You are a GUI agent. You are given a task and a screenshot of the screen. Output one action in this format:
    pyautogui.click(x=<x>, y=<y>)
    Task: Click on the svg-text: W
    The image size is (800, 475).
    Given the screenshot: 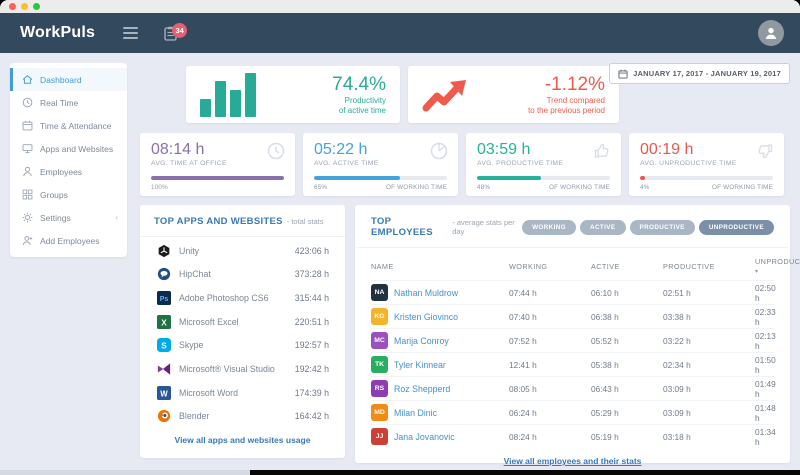 What is the action you would take?
    pyautogui.click(x=164, y=393)
    